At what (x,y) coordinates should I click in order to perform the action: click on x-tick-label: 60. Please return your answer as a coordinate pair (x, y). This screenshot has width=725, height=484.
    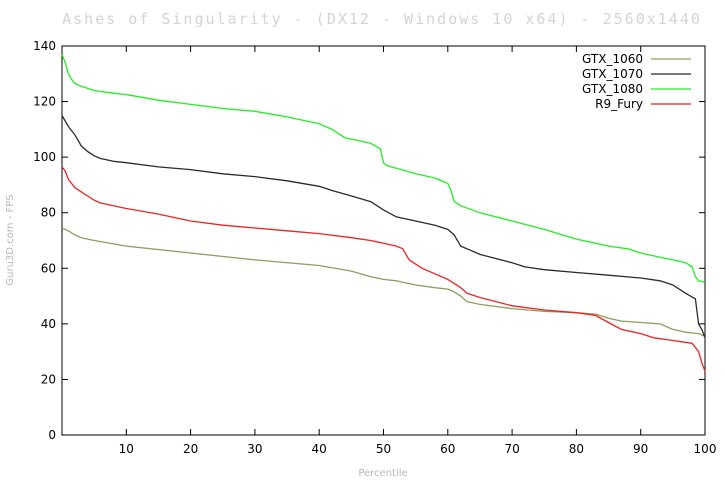
    Looking at the image, I should click on (447, 449).